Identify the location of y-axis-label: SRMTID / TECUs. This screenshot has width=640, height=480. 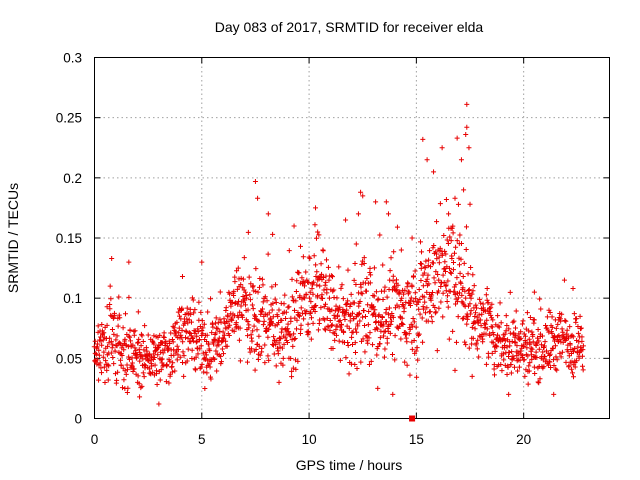
(13, 238).